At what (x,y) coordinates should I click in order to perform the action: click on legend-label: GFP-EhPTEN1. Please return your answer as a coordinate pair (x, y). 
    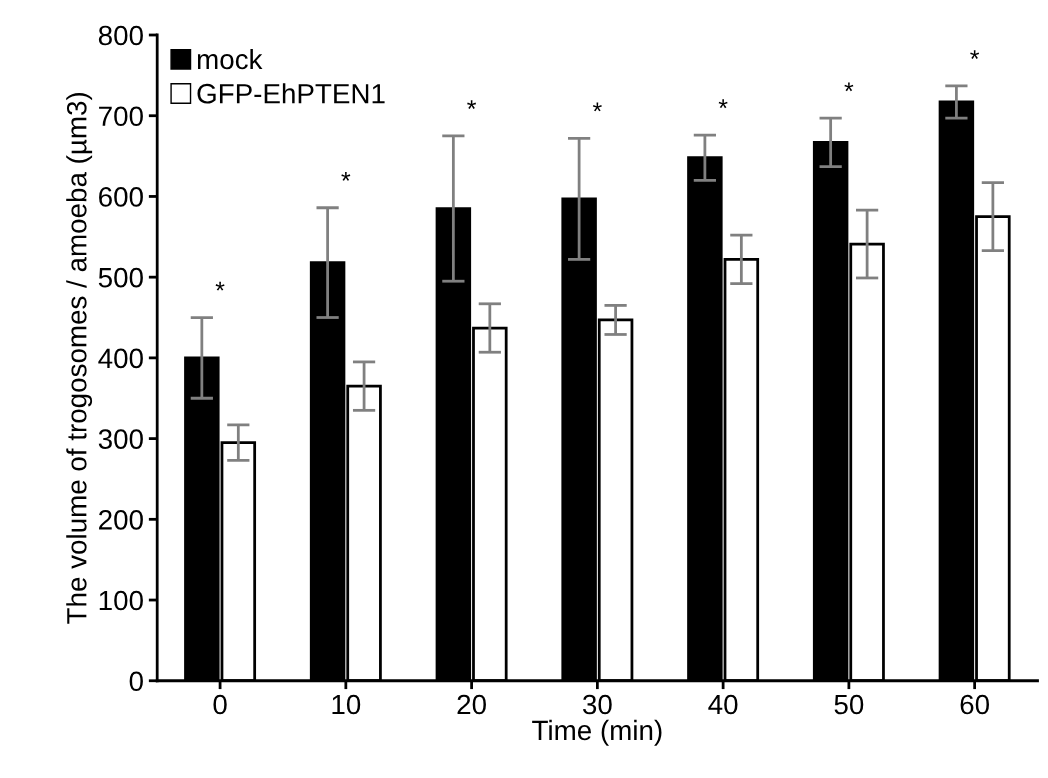
    Looking at the image, I should click on (291, 93).